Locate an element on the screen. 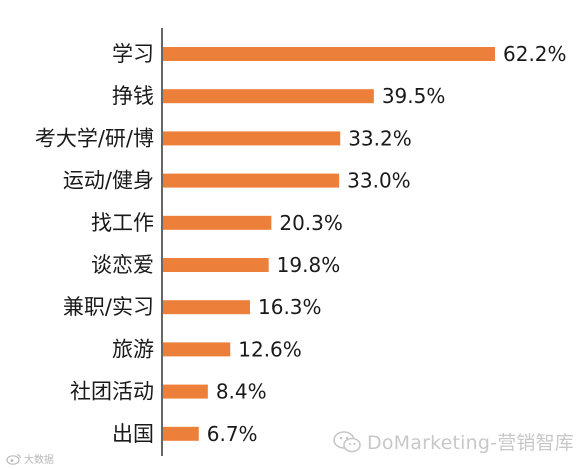  wechat-icon is located at coordinates (347, 441).